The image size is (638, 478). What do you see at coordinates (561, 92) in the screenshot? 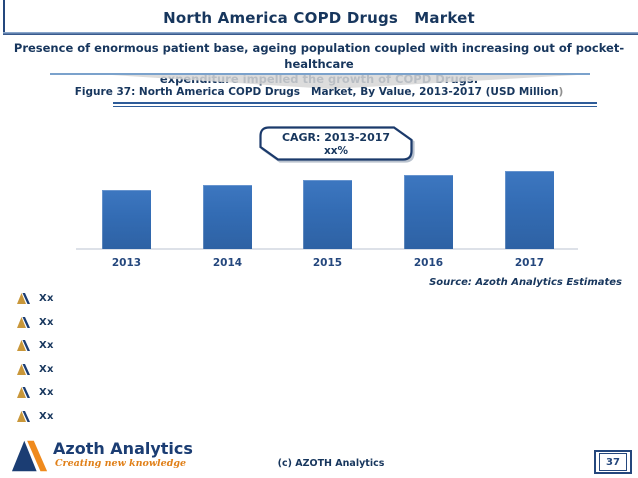
I see `figure-caption-paren: )` at bounding box center [561, 92].